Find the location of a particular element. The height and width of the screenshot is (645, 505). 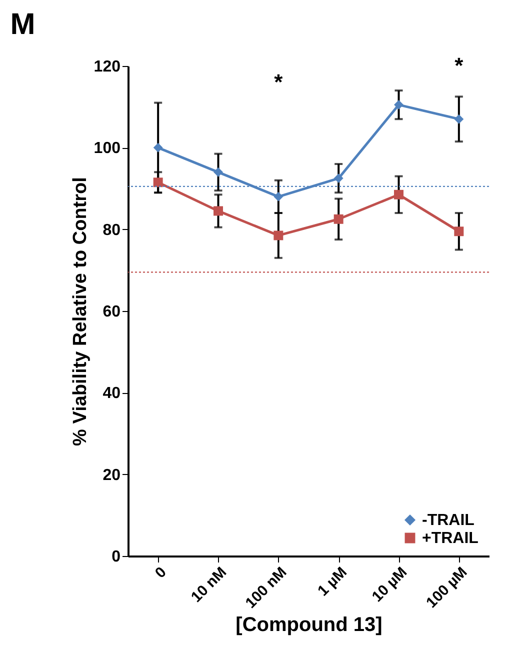

chart-title: M is located at coordinates (23, 24).